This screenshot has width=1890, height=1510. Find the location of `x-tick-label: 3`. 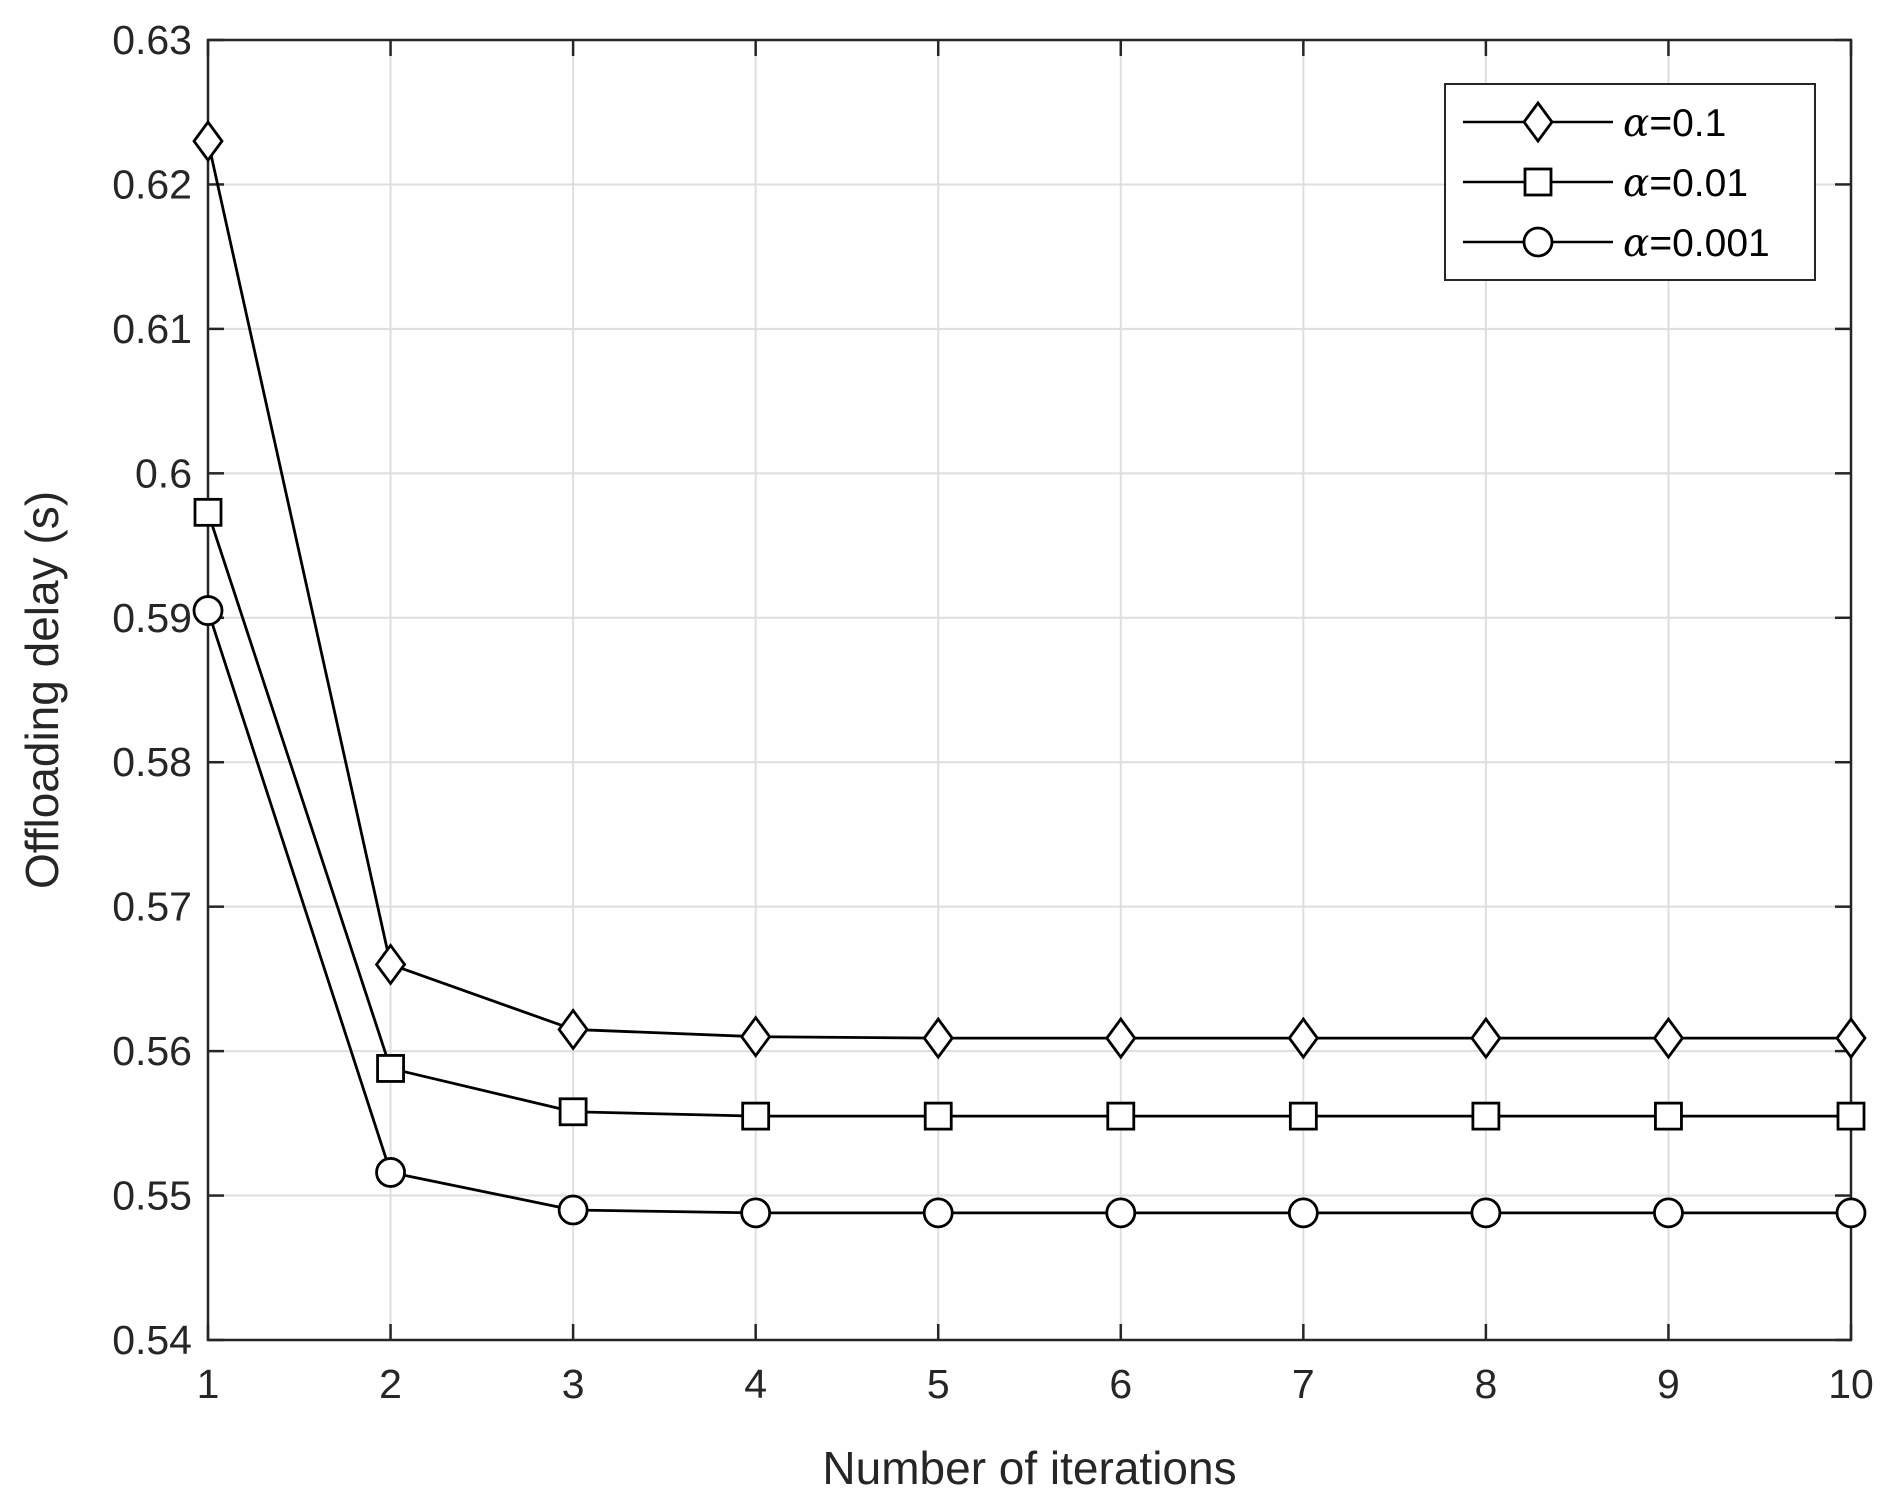

x-tick-label: 3 is located at coordinates (573, 1384).